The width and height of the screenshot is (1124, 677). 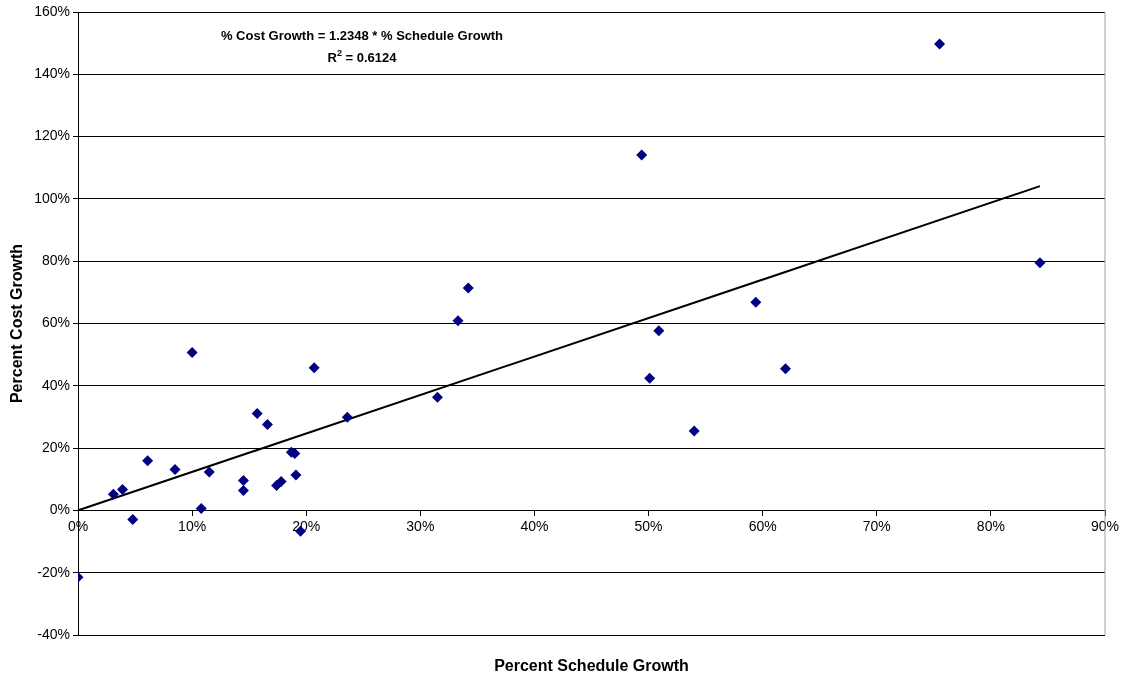 I want to click on y-tick-label: 140%, so click(x=52, y=73).